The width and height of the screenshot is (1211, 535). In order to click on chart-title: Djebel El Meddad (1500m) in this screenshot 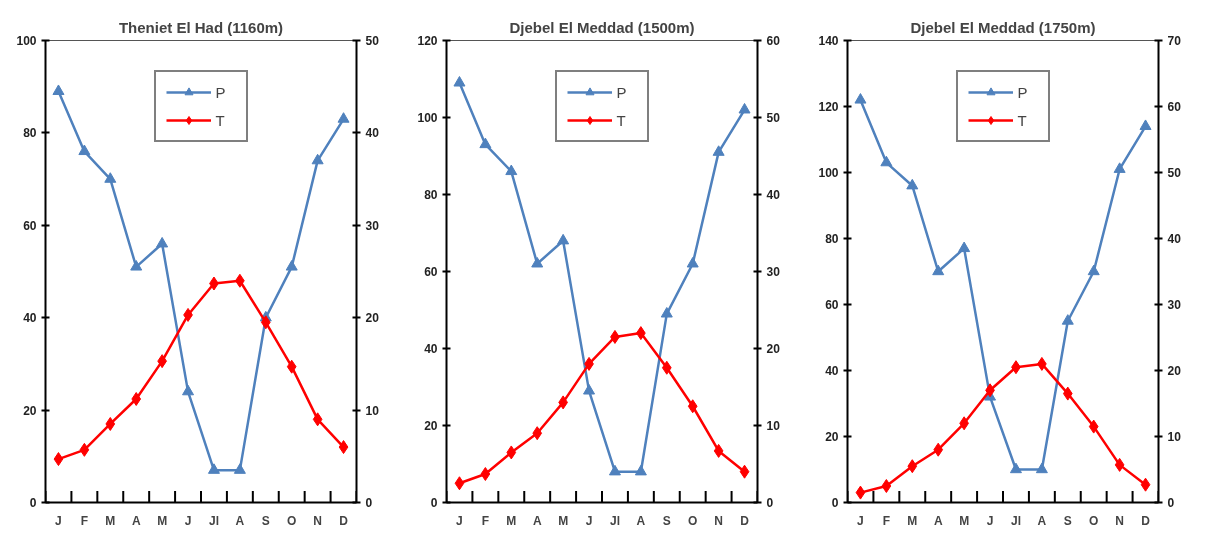, I will do `click(602, 27)`.